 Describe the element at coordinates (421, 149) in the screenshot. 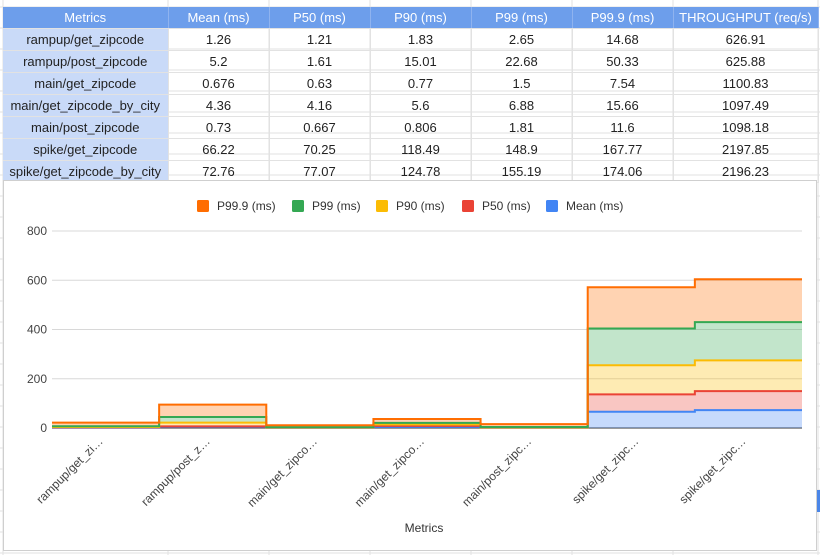

I see `value-cell: 118.49` at that location.